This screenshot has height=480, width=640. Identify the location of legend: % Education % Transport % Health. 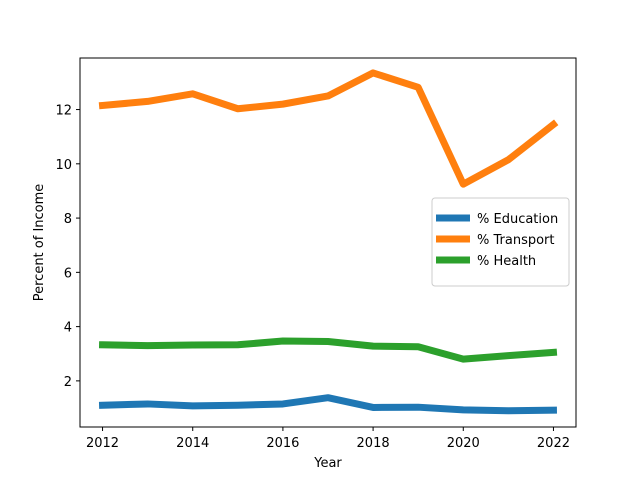
(500, 242).